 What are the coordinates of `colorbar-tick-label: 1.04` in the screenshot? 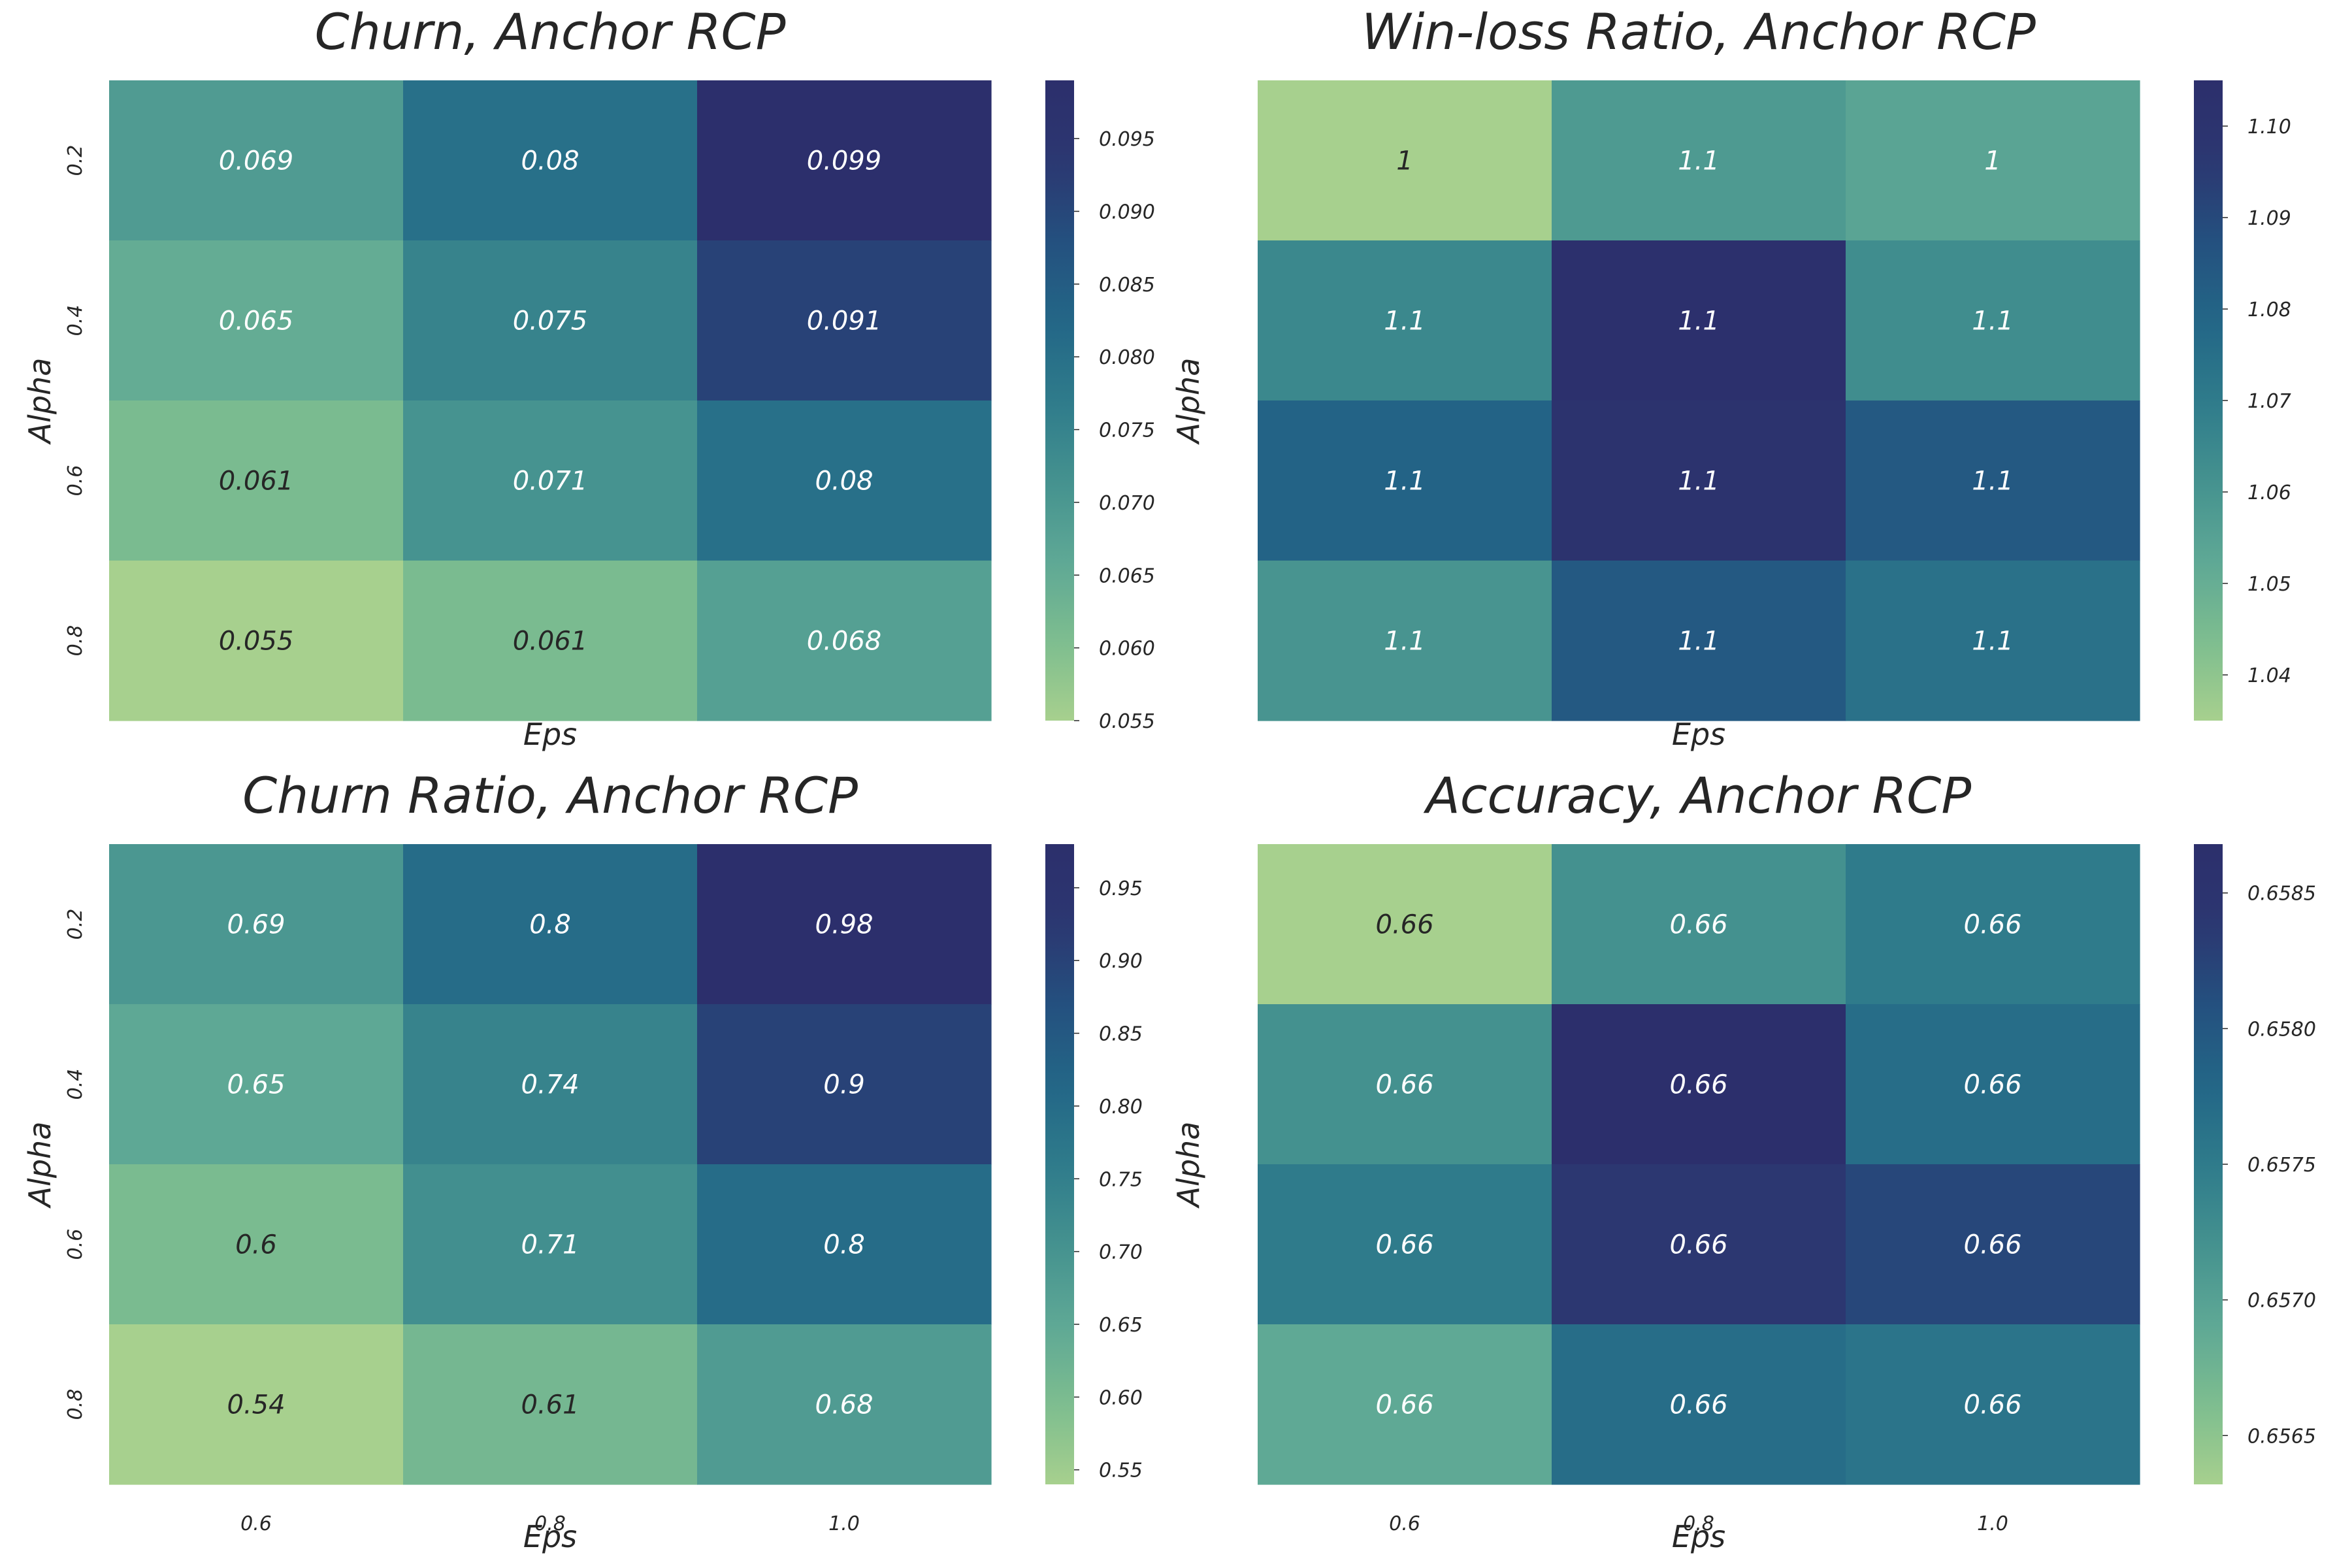 It's located at (2269, 675).